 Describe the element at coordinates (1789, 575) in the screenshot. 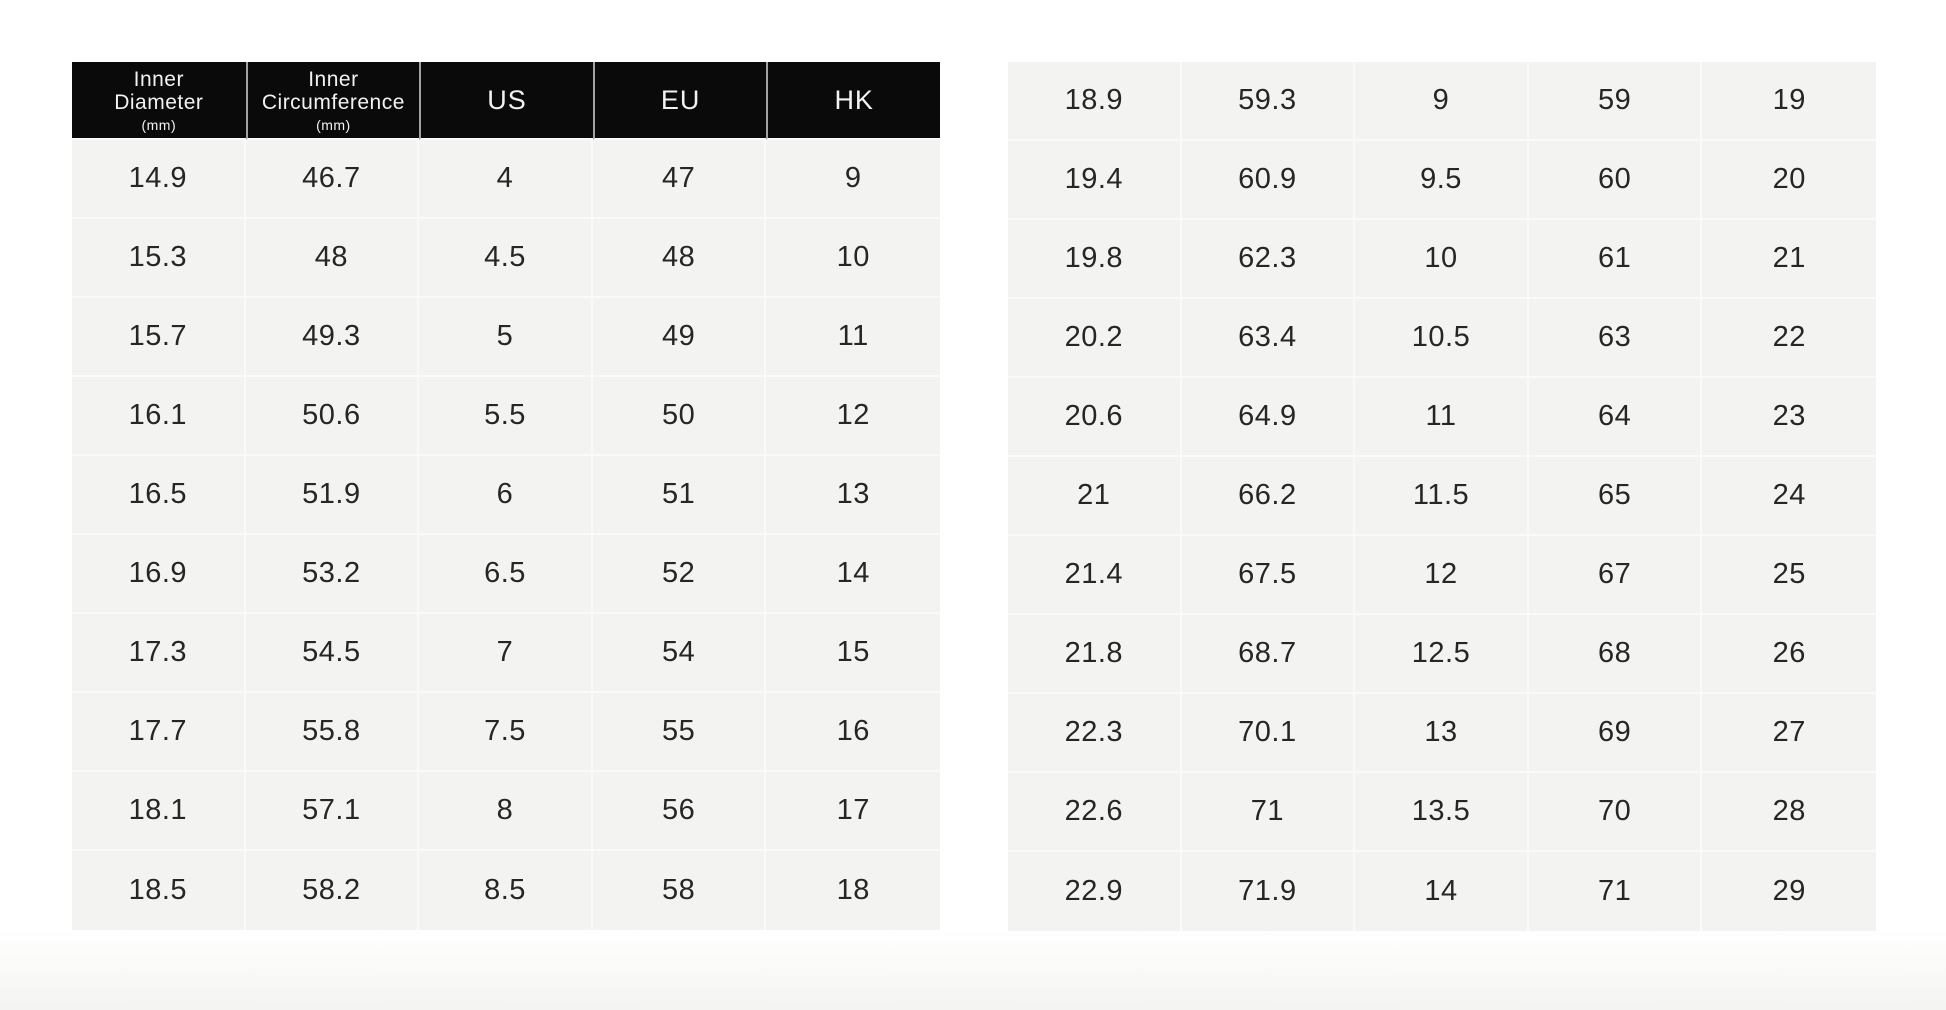

I see `table-cell: 25` at that location.